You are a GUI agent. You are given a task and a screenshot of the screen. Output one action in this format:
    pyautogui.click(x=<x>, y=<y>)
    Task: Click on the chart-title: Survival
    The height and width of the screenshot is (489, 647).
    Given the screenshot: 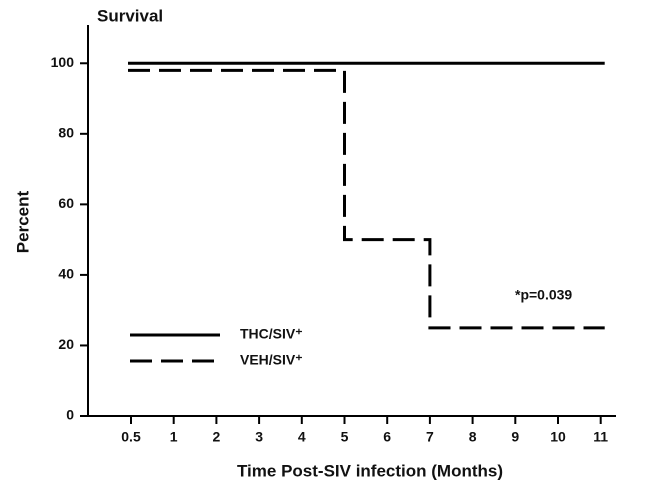 What is the action you would take?
    pyautogui.click(x=130, y=15)
    